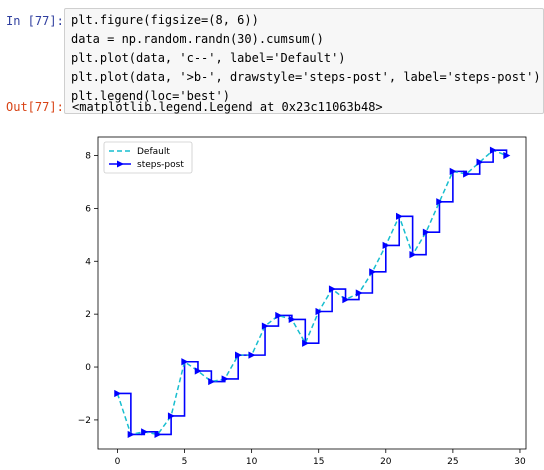 Image resolution: width=544 pixels, height=470 pixels. Describe the element at coordinates (120, 164) in the screenshot. I see `legend-steps-post-marker` at that location.